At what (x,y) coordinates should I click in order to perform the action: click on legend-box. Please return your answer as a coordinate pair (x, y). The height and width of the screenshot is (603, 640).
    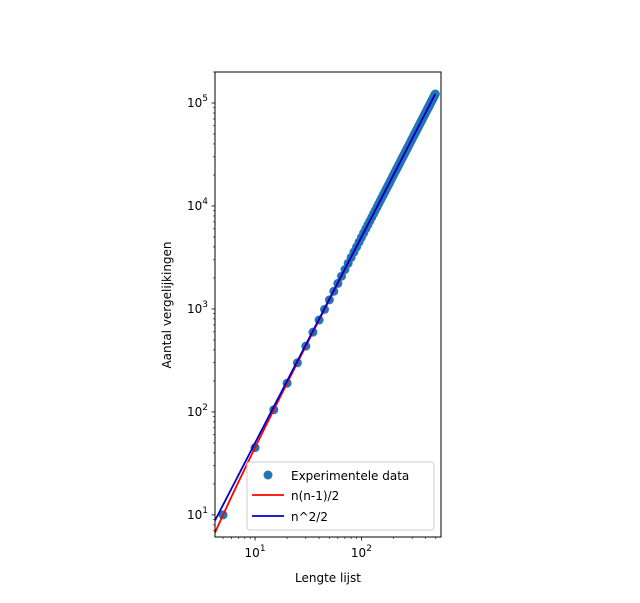
    Looking at the image, I should click on (340, 496).